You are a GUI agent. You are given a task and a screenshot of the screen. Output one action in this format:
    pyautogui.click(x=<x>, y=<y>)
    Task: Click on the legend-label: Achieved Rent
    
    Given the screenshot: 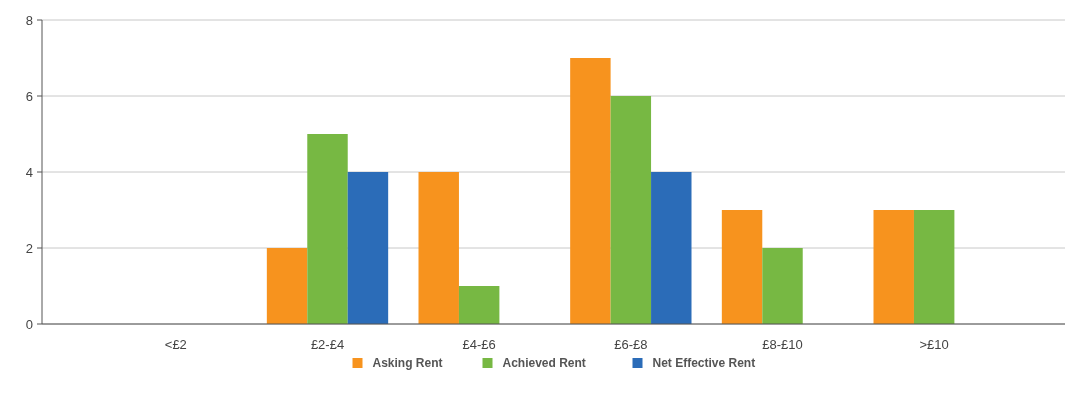 What is the action you would take?
    pyautogui.click(x=544, y=363)
    